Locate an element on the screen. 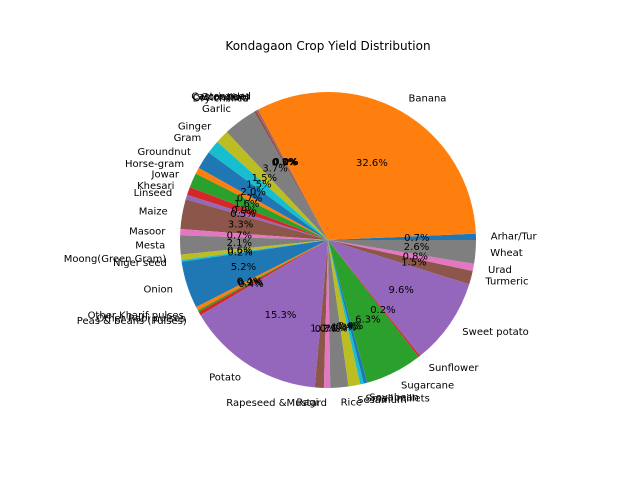 The image size is (640, 480). category-label-sugarcane: Sugarcane is located at coordinates (427, 386).